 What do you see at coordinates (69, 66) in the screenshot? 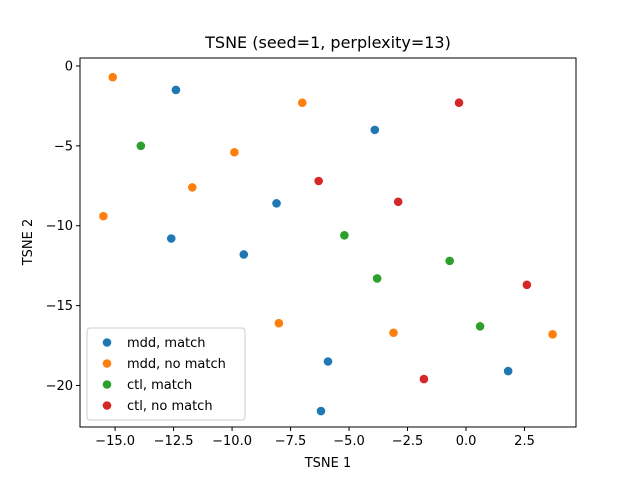
I see `y-tick-label: 0` at bounding box center [69, 66].